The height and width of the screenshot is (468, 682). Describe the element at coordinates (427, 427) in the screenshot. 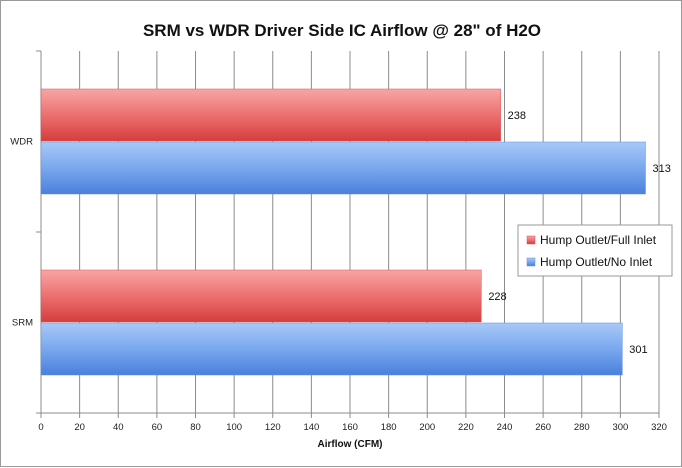

I see `x-tick-label: 200` at that location.